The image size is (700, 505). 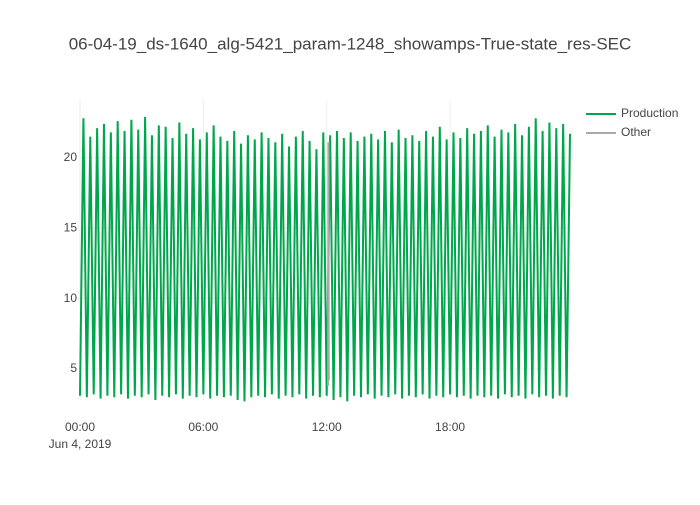 What do you see at coordinates (636, 132) in the screenshot?
I see `legend-label: Other` at bounding box center [636, 132].